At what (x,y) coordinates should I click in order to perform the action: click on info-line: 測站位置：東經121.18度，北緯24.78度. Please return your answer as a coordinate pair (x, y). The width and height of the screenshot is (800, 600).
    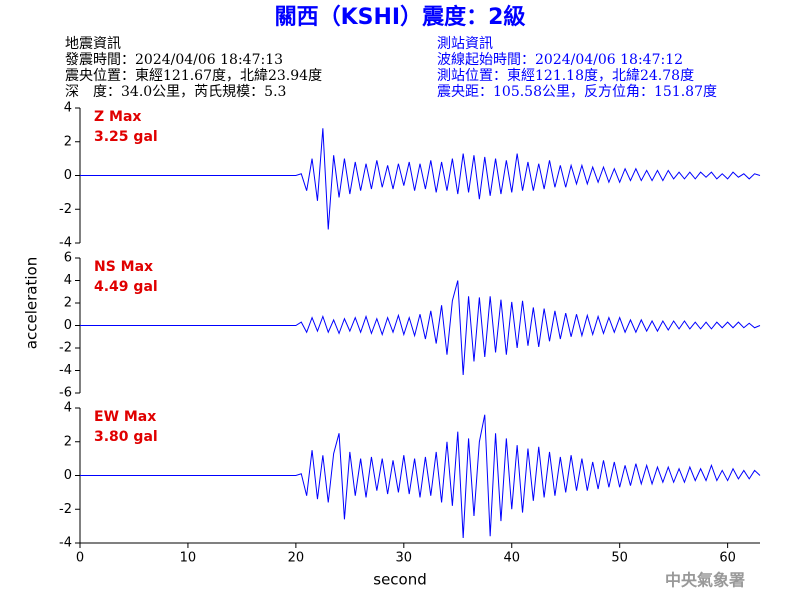
    Looking at the image, I should click on (565, 76).